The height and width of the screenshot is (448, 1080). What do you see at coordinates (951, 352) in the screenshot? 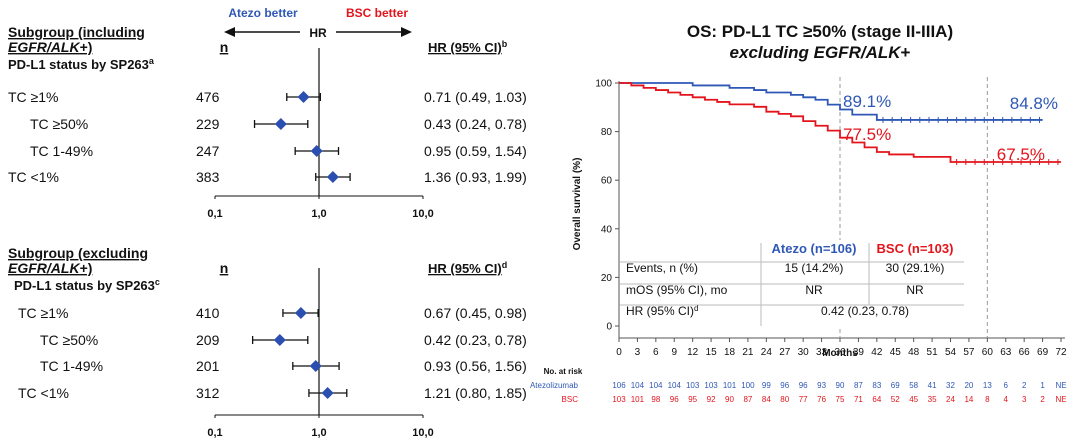
I see `km-x-tick-label: 54` at bounding box center [951, 352].